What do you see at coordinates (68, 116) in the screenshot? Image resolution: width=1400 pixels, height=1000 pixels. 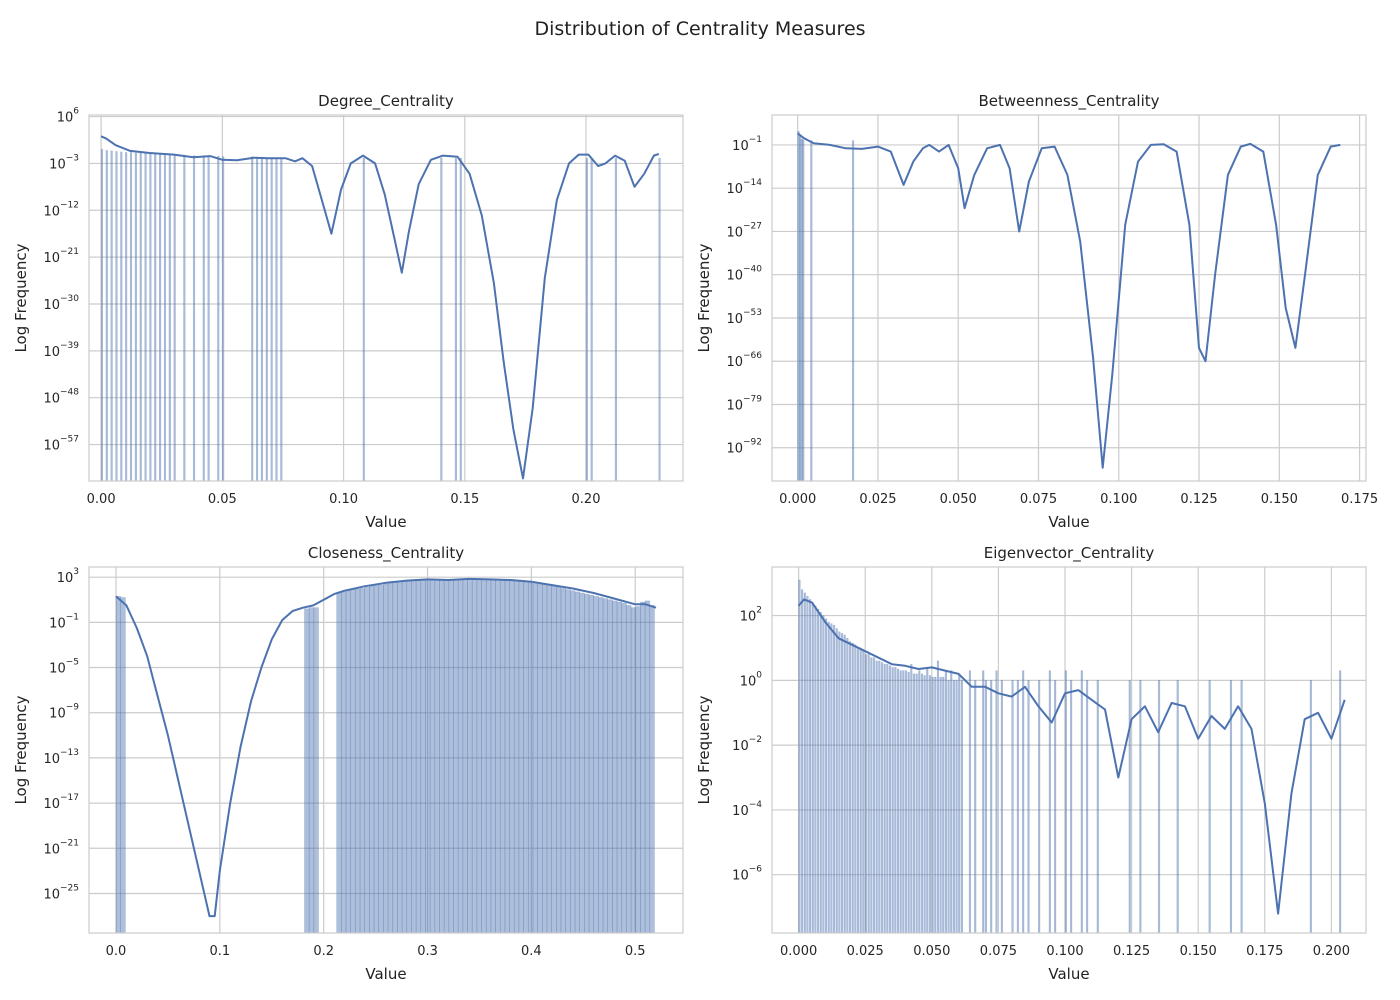 I see `y-tick-label: 10⁶` at bounding box center [68, 116].